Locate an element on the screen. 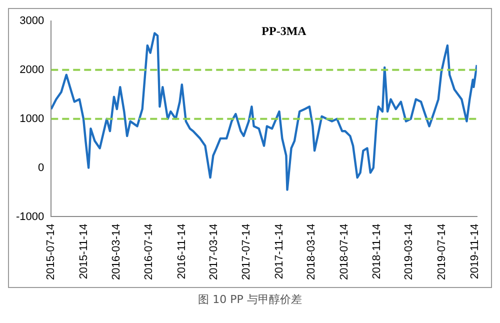  x-tick-label: 2016-11-14 is located at coordinates (182, 252).